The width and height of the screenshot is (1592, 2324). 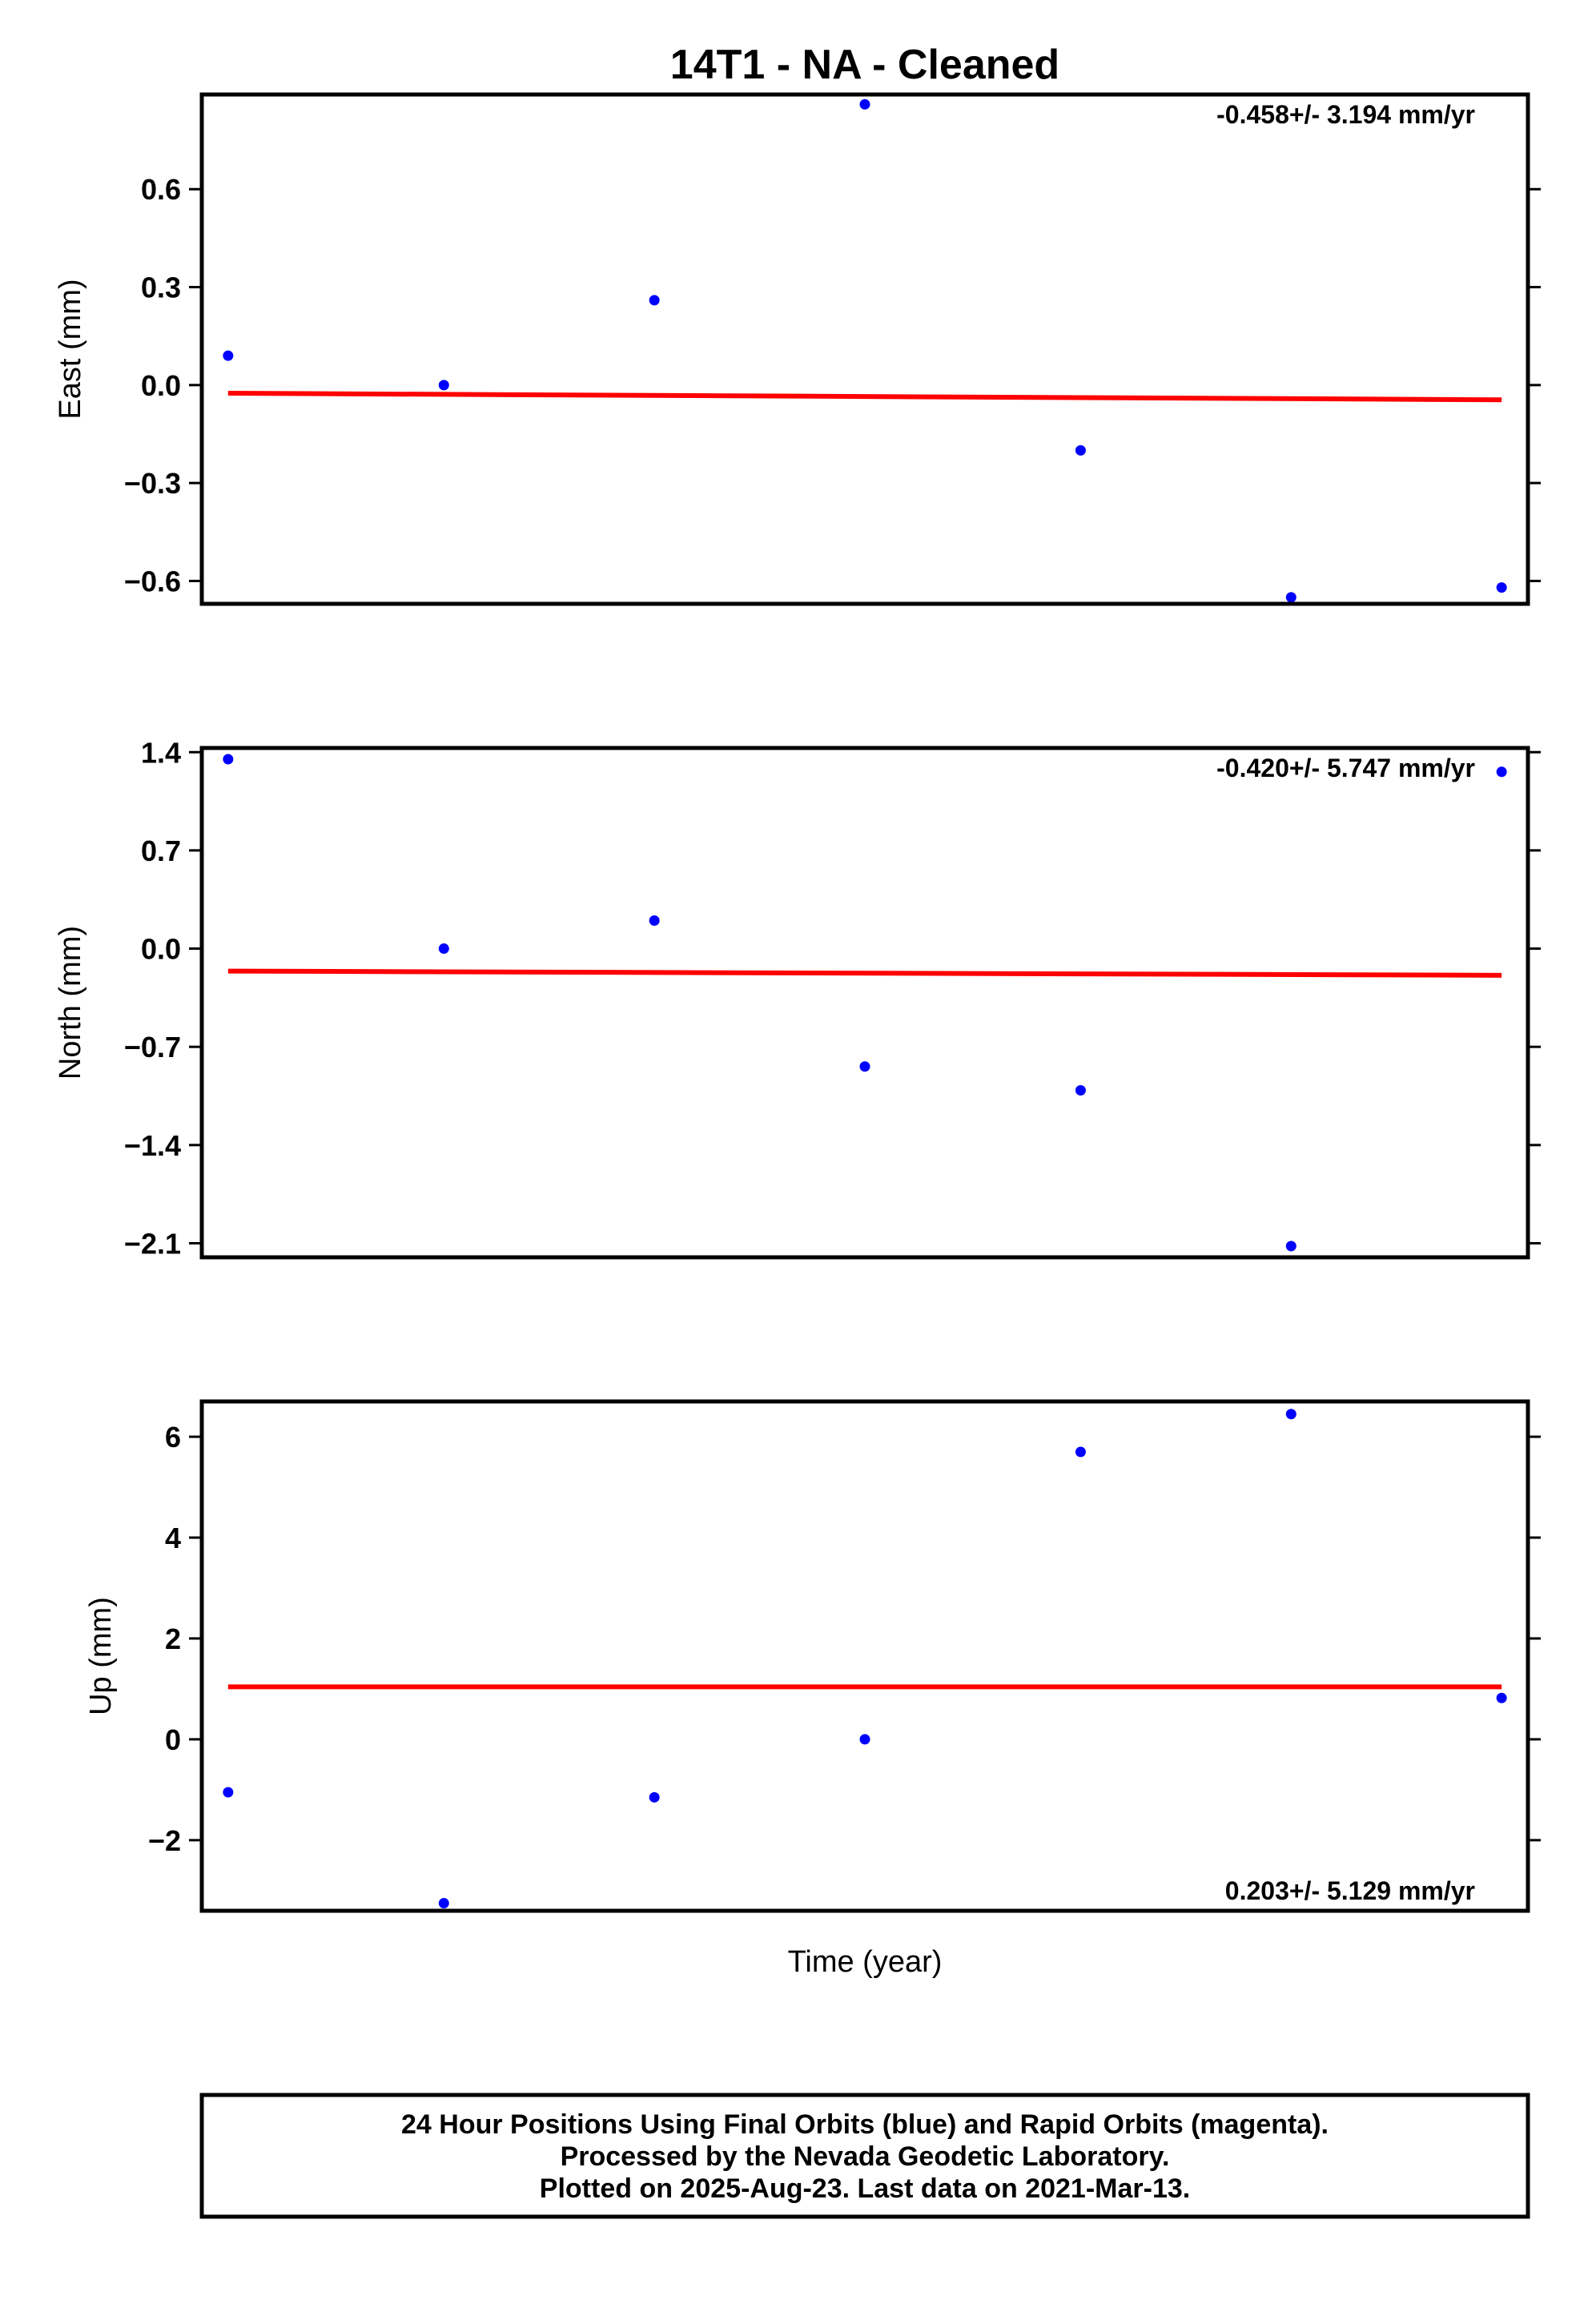 What do you see at coordinates (161, 851) in the screenshot?
I see `y-tick-label: 0.7` at bounding box center [161, 851].